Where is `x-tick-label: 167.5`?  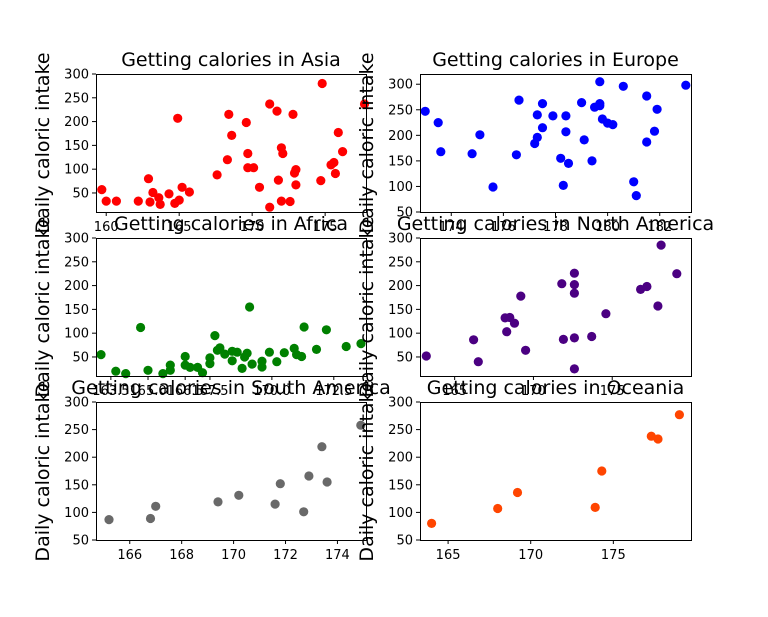 x-tick-label: 167.5 is located at coordinates (209, 391).